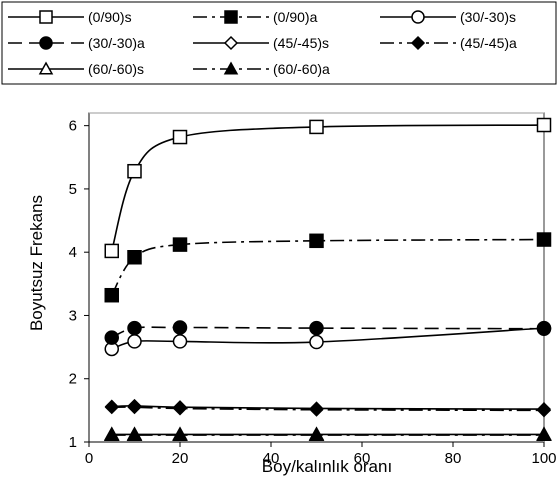 The width and height of the screenshot is (560, 479). Describe the element at coordinates (36, 263) in the screenshot. I see `y-axis-title: Boyutsuz Frekans` at that location.